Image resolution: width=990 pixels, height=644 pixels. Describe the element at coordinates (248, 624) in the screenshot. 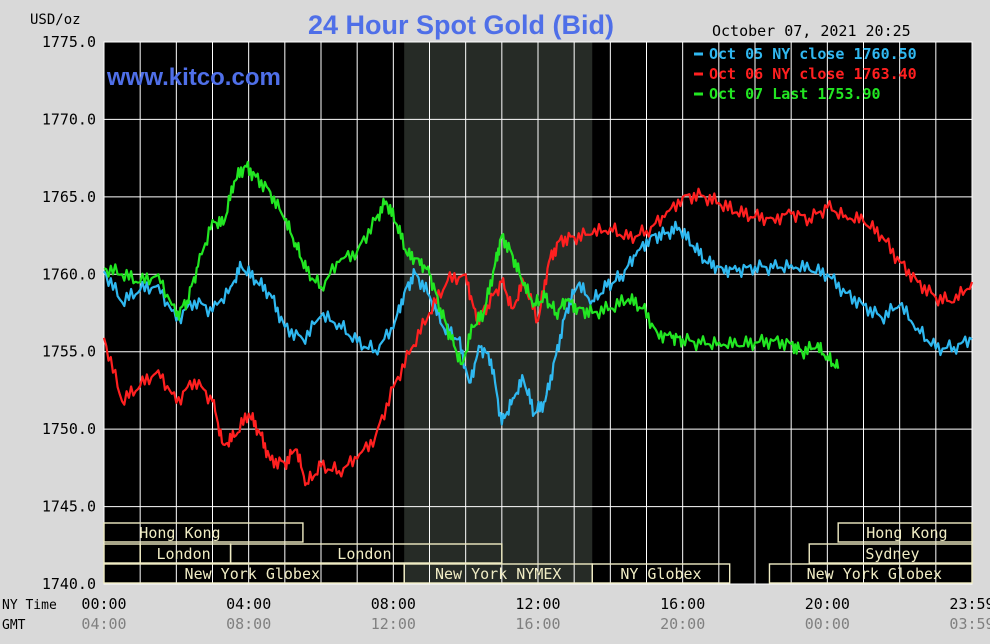

I see `x-tick-label-gmt: 08:00` at that location.